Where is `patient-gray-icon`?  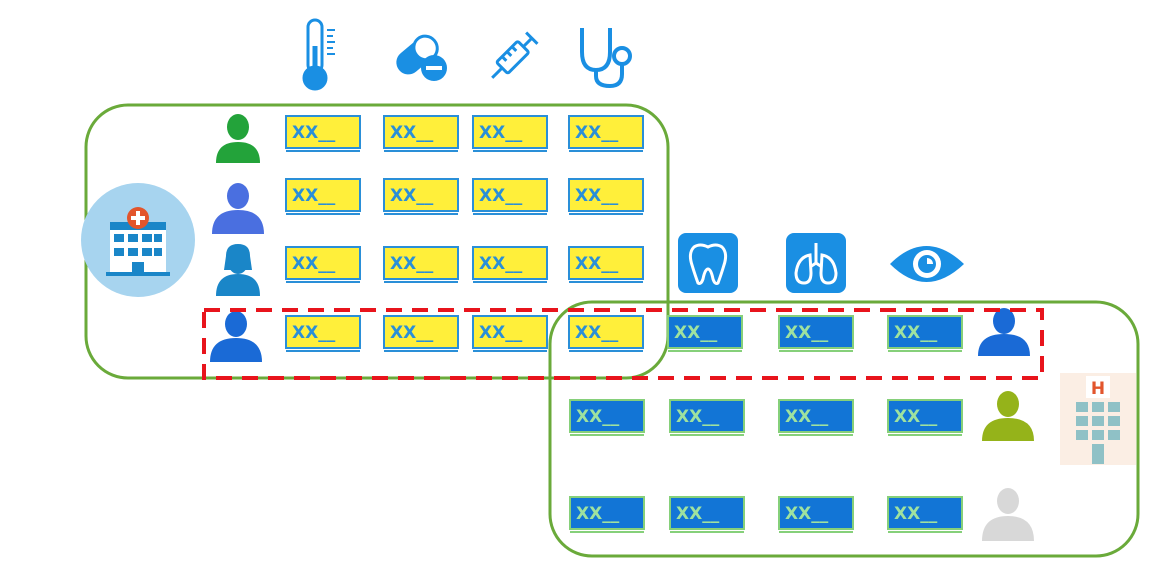 patient-gray-icon is located at coordinates (1008, 514).